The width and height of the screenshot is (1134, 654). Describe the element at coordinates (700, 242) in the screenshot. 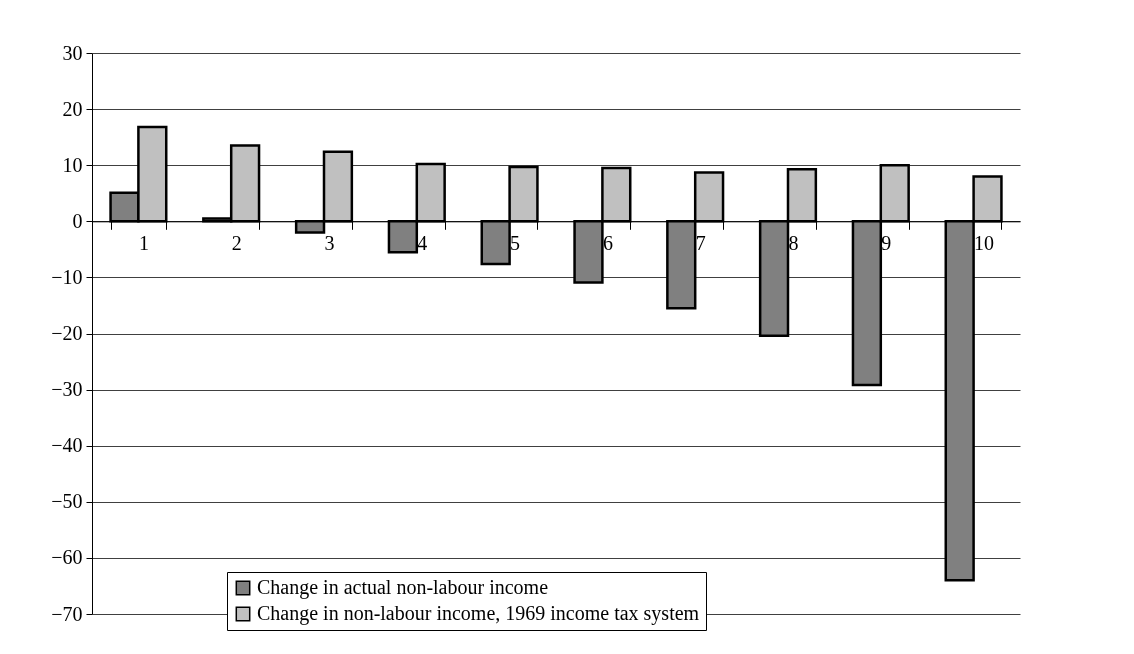

I see `x-tick-label: 7` at that location.